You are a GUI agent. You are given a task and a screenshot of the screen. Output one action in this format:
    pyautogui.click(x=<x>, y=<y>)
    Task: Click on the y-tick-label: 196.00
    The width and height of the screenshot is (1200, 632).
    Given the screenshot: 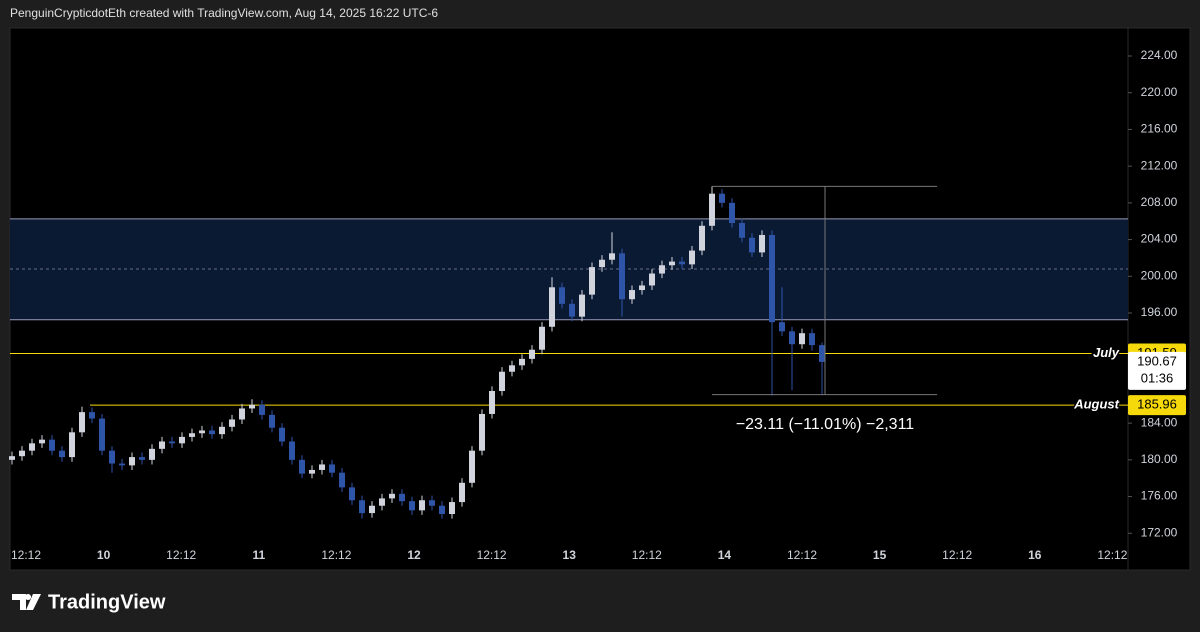 What is the action you would take?
    pyautogui.click(x=1159, y=312)
    